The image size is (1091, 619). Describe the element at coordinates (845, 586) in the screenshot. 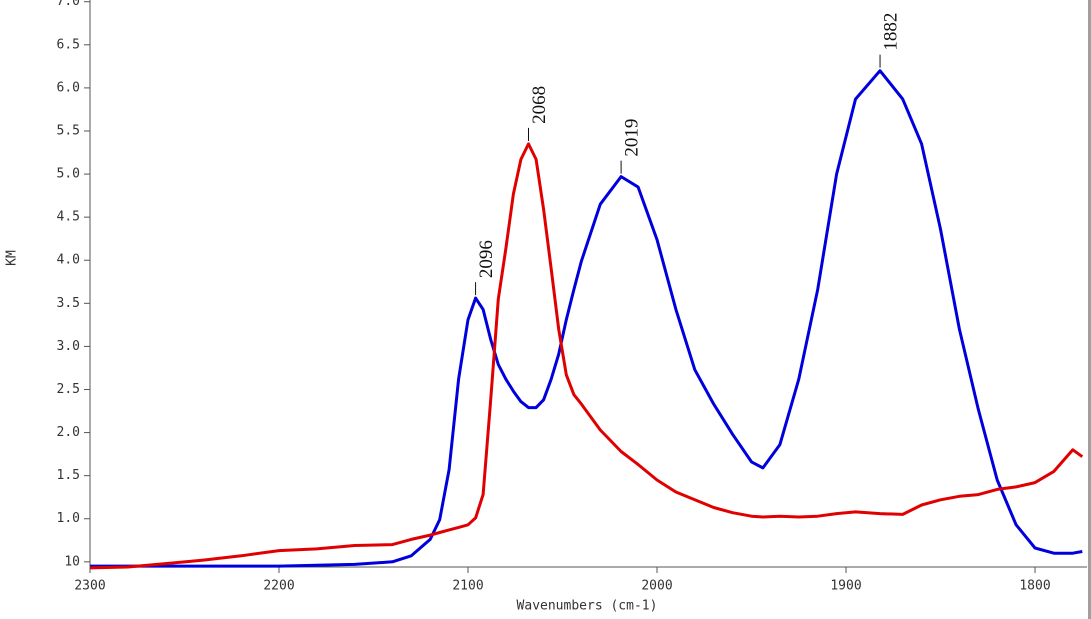

I see `x-tick-label: 1900` at that location.